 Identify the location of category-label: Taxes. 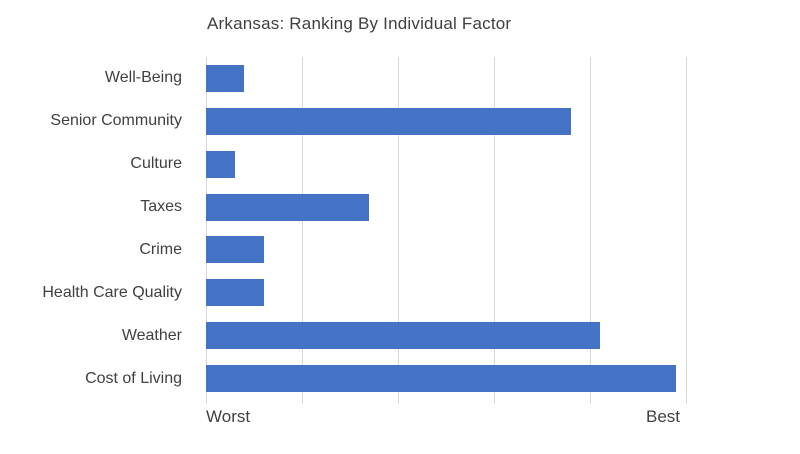
(161, 207).